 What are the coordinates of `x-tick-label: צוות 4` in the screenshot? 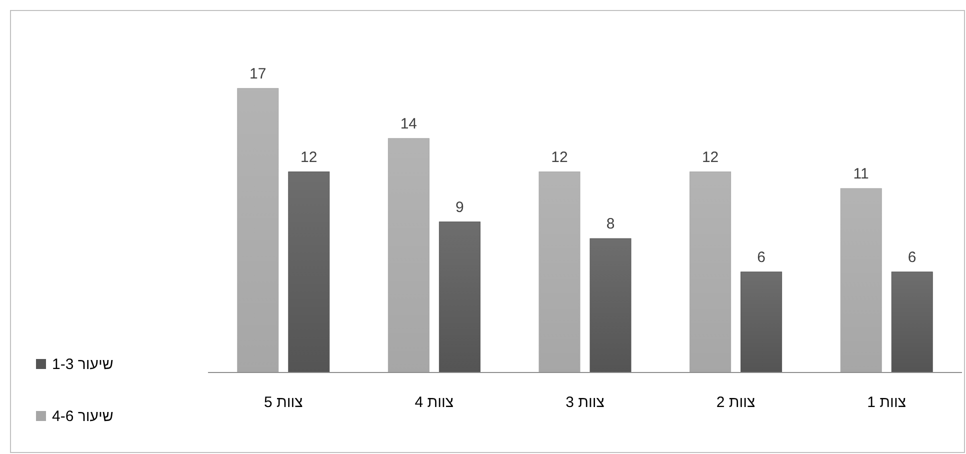 It's located at (434, 402).